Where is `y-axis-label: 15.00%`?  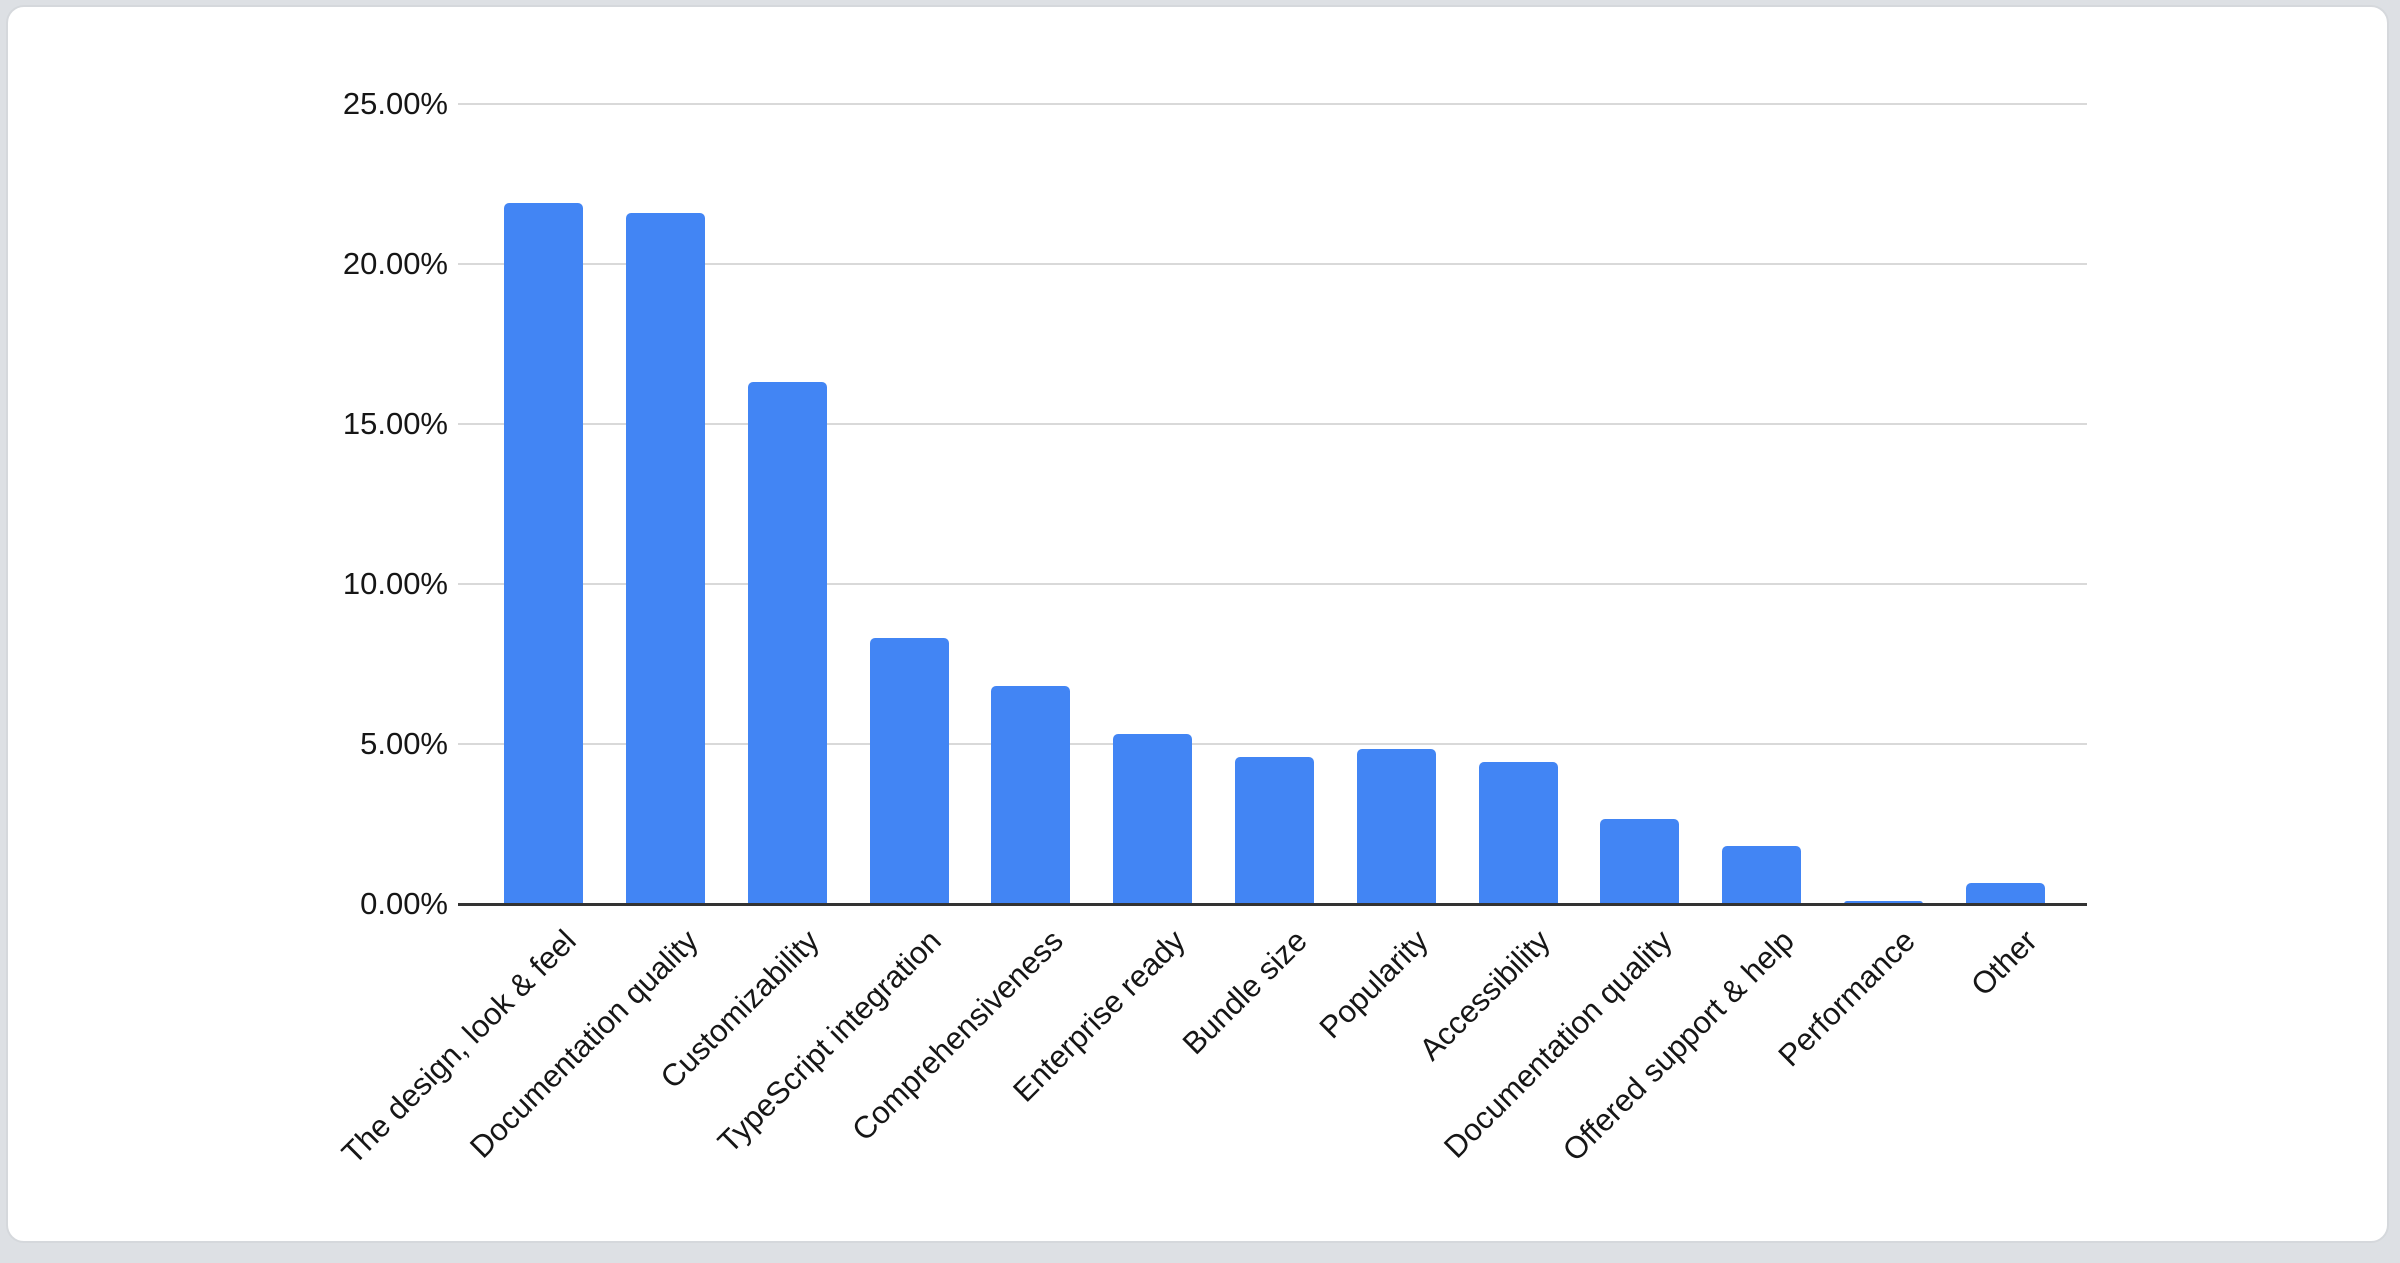 y-axis-label: 15.00% is located at coordinates (395, 423).